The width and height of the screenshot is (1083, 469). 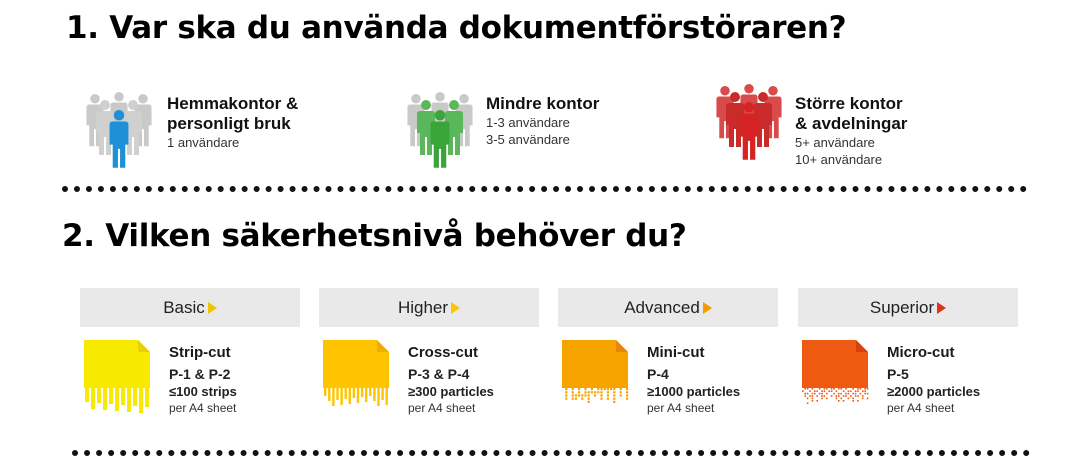 I want to click on level-name: Advanced, so click(x=662, y=307).